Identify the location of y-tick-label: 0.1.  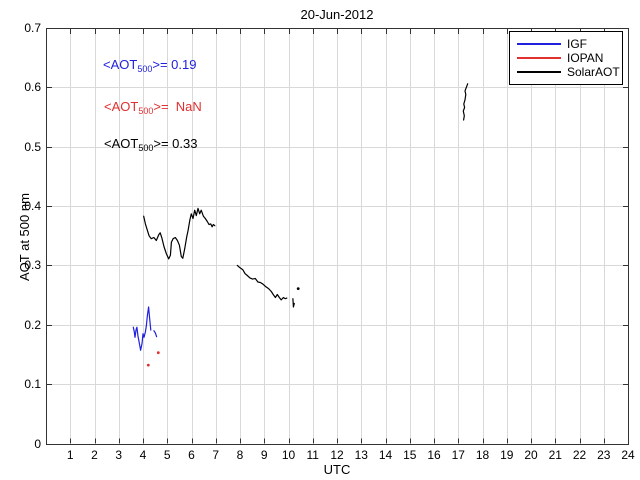
(32, 384).